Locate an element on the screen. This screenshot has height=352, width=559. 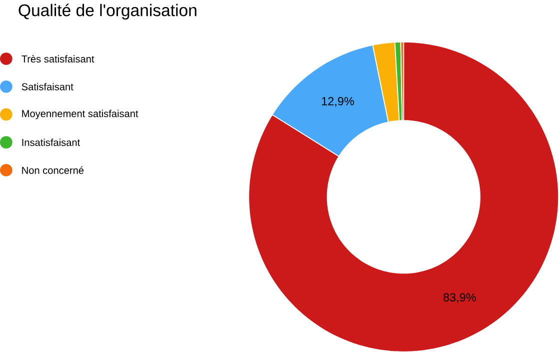
legend-label: Insatisfaisant is located at coordinates (51, 142).